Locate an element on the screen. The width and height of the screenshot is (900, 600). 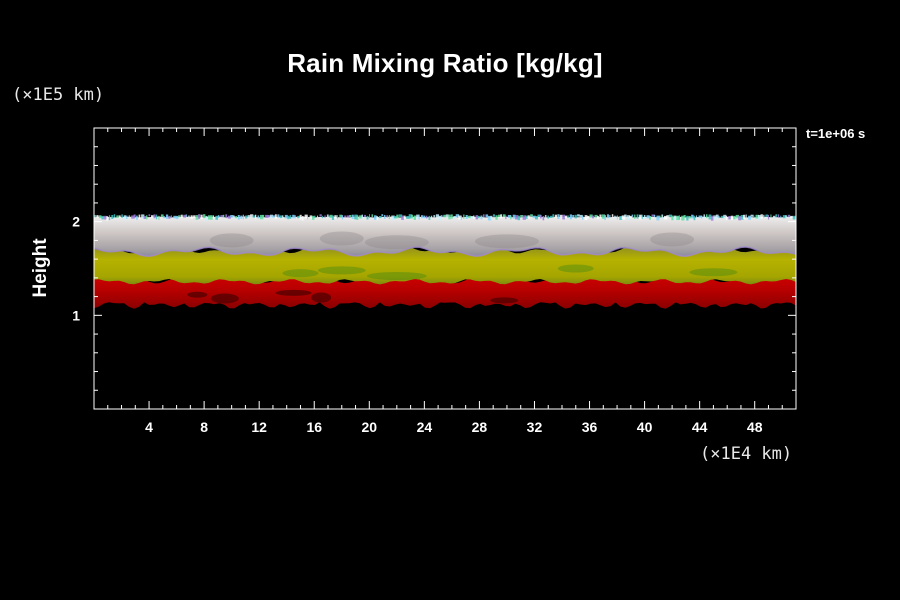
x-axis-unit-label: (×1E4 km) is located at coordinates (746, 454).